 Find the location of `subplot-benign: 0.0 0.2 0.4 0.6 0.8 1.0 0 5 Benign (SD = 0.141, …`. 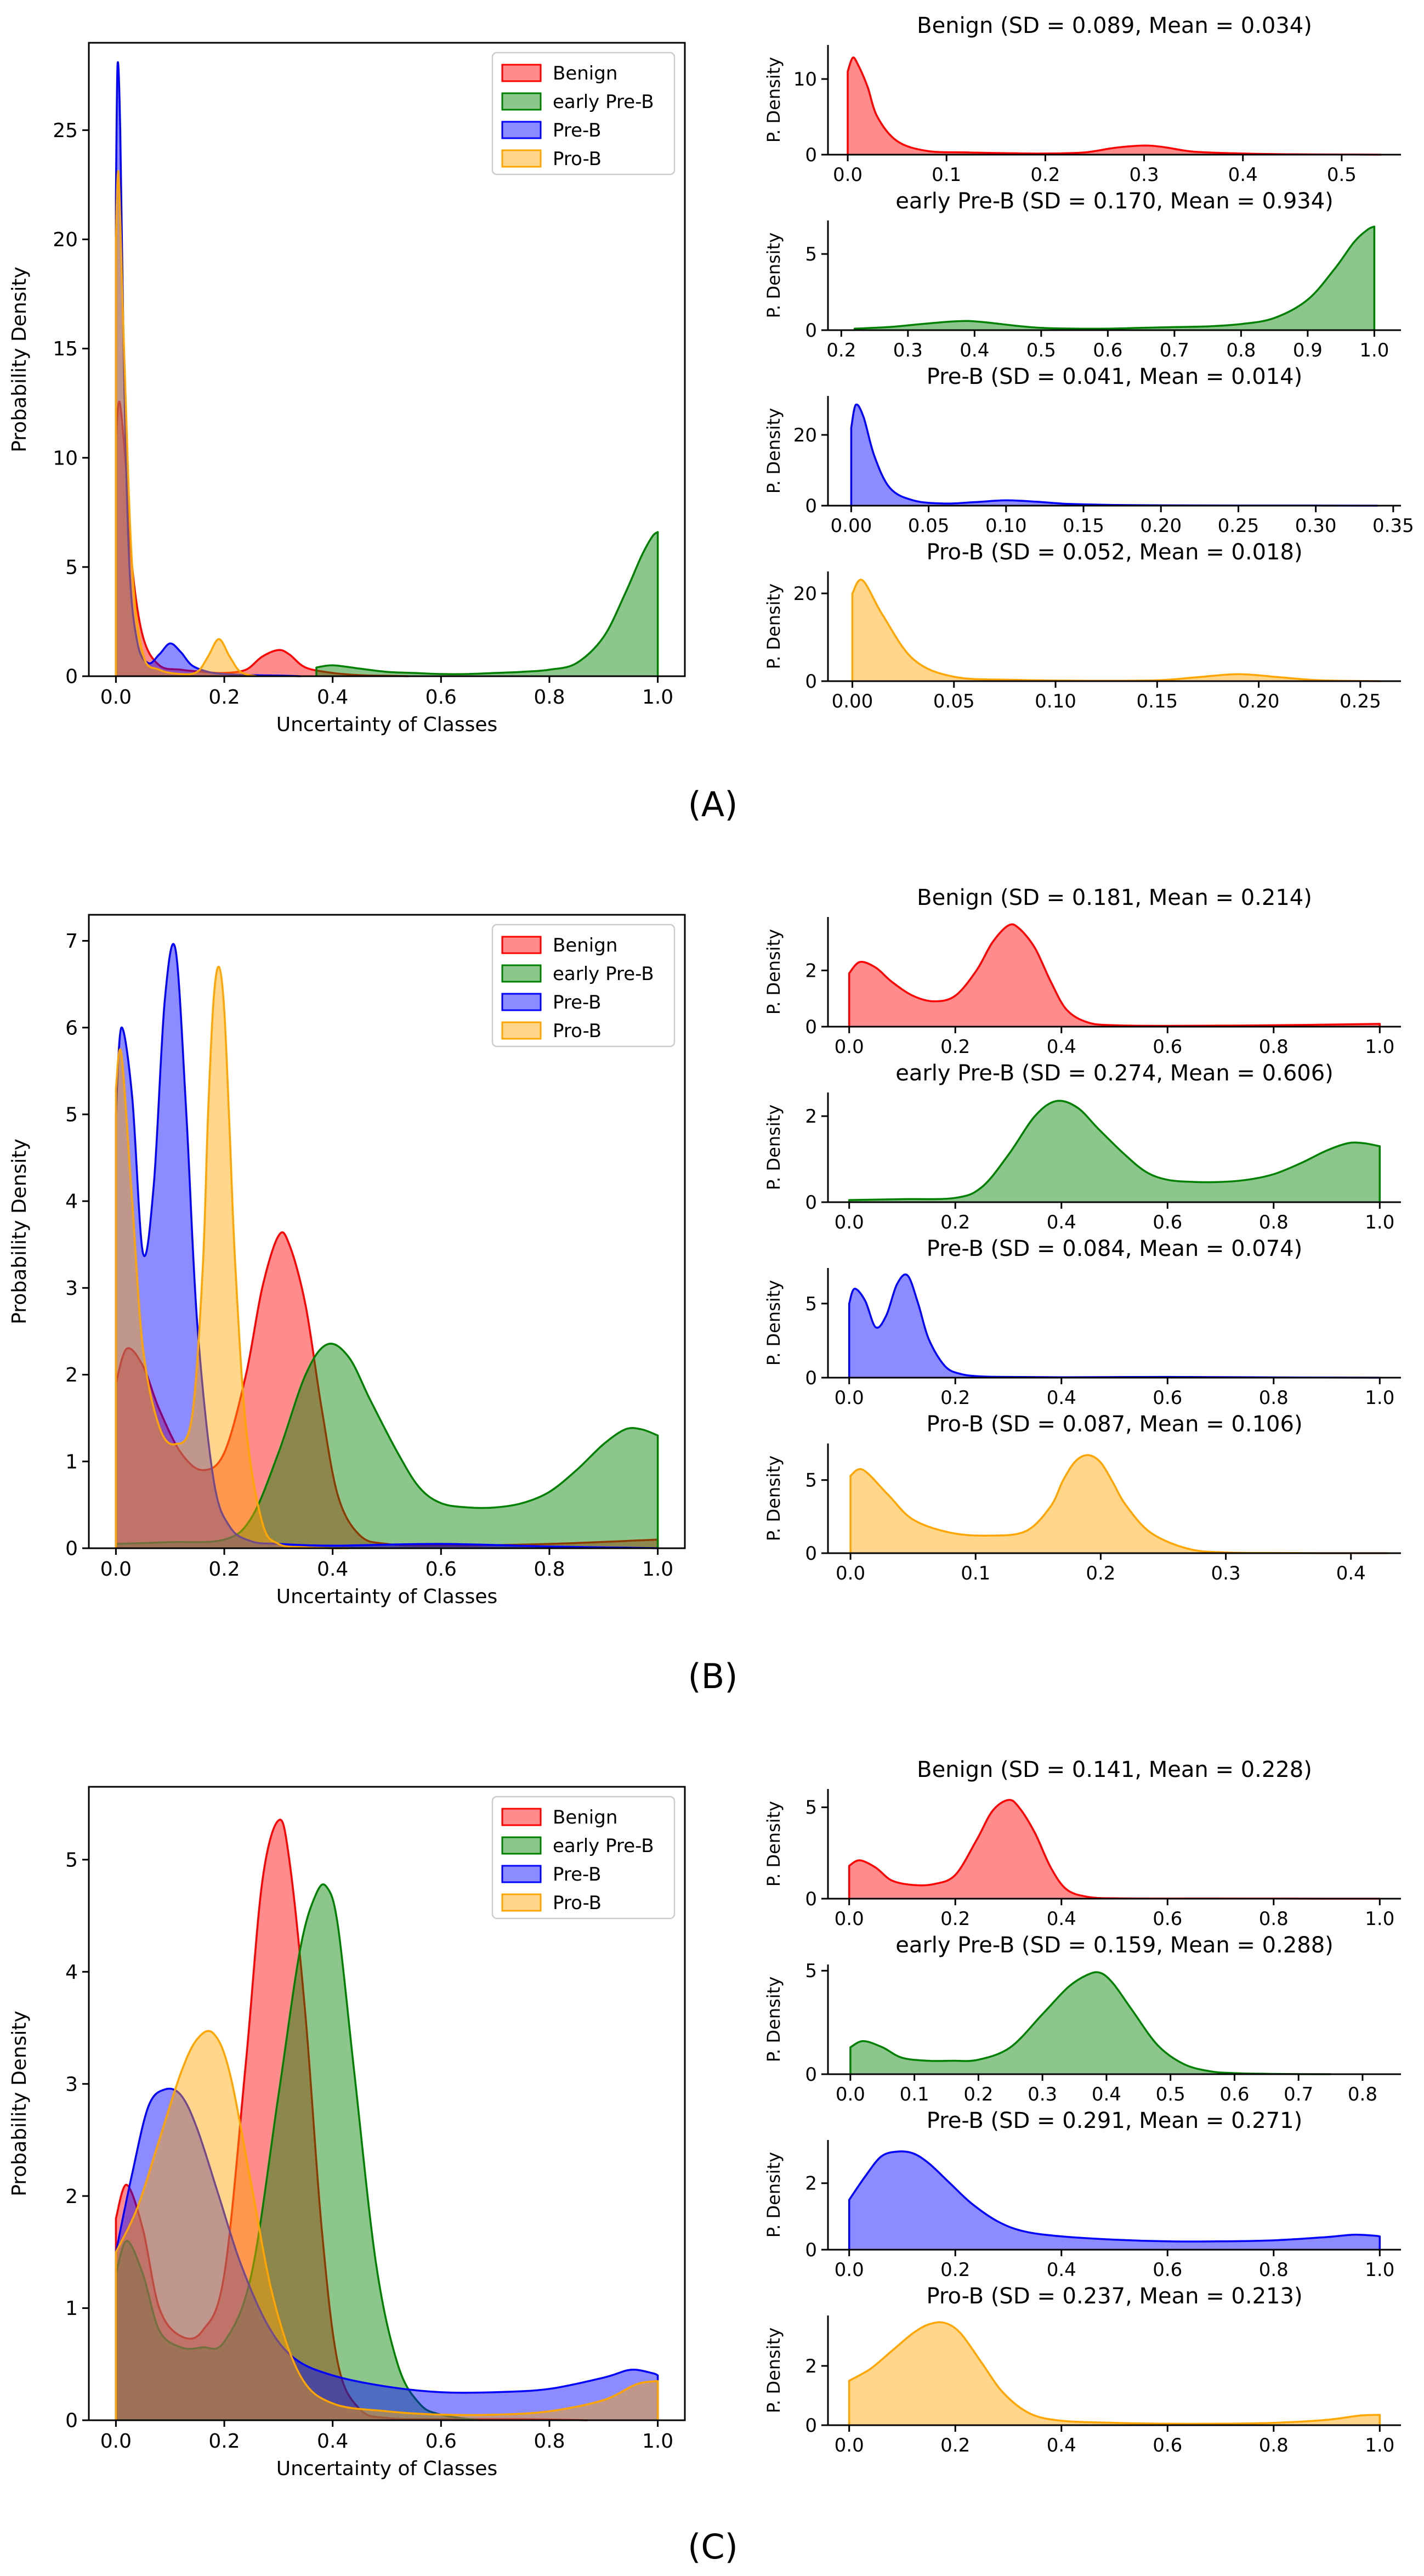

subplot-benign: 0.0 0.2 0.4 0.6 0.8 1.0 0 5 Benign (SD = 0.141, … is located at coordinates (1082, 1843).